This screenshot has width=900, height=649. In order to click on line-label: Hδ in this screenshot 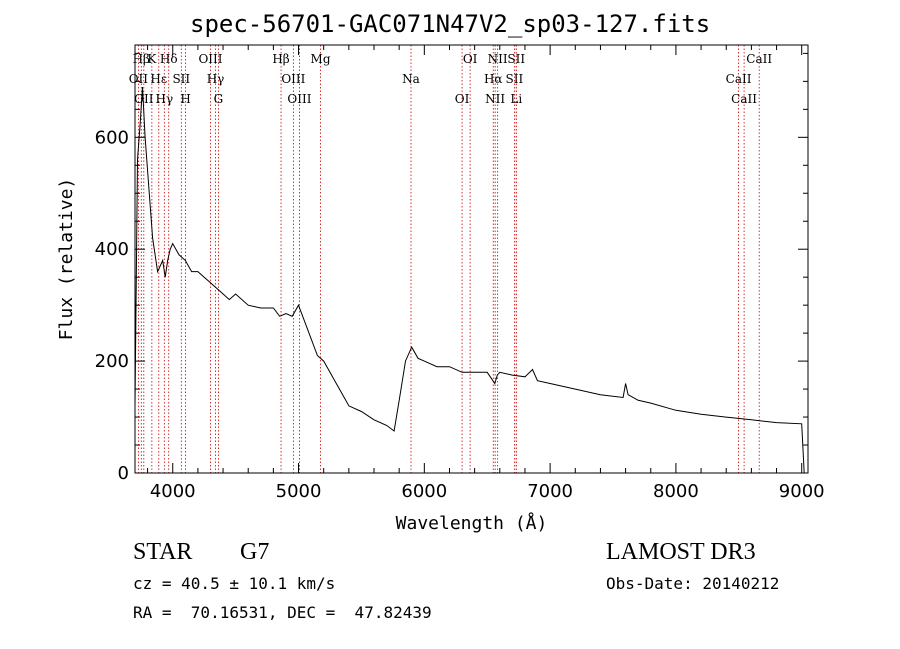, I will do `click(169, 59)`.